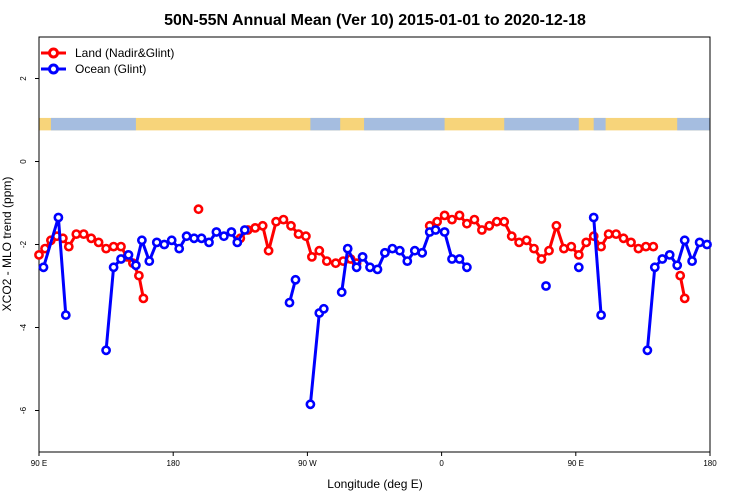  I want to click on x-axis: 90 E 180 90 W 0 90 E 180, so click(374, 460).